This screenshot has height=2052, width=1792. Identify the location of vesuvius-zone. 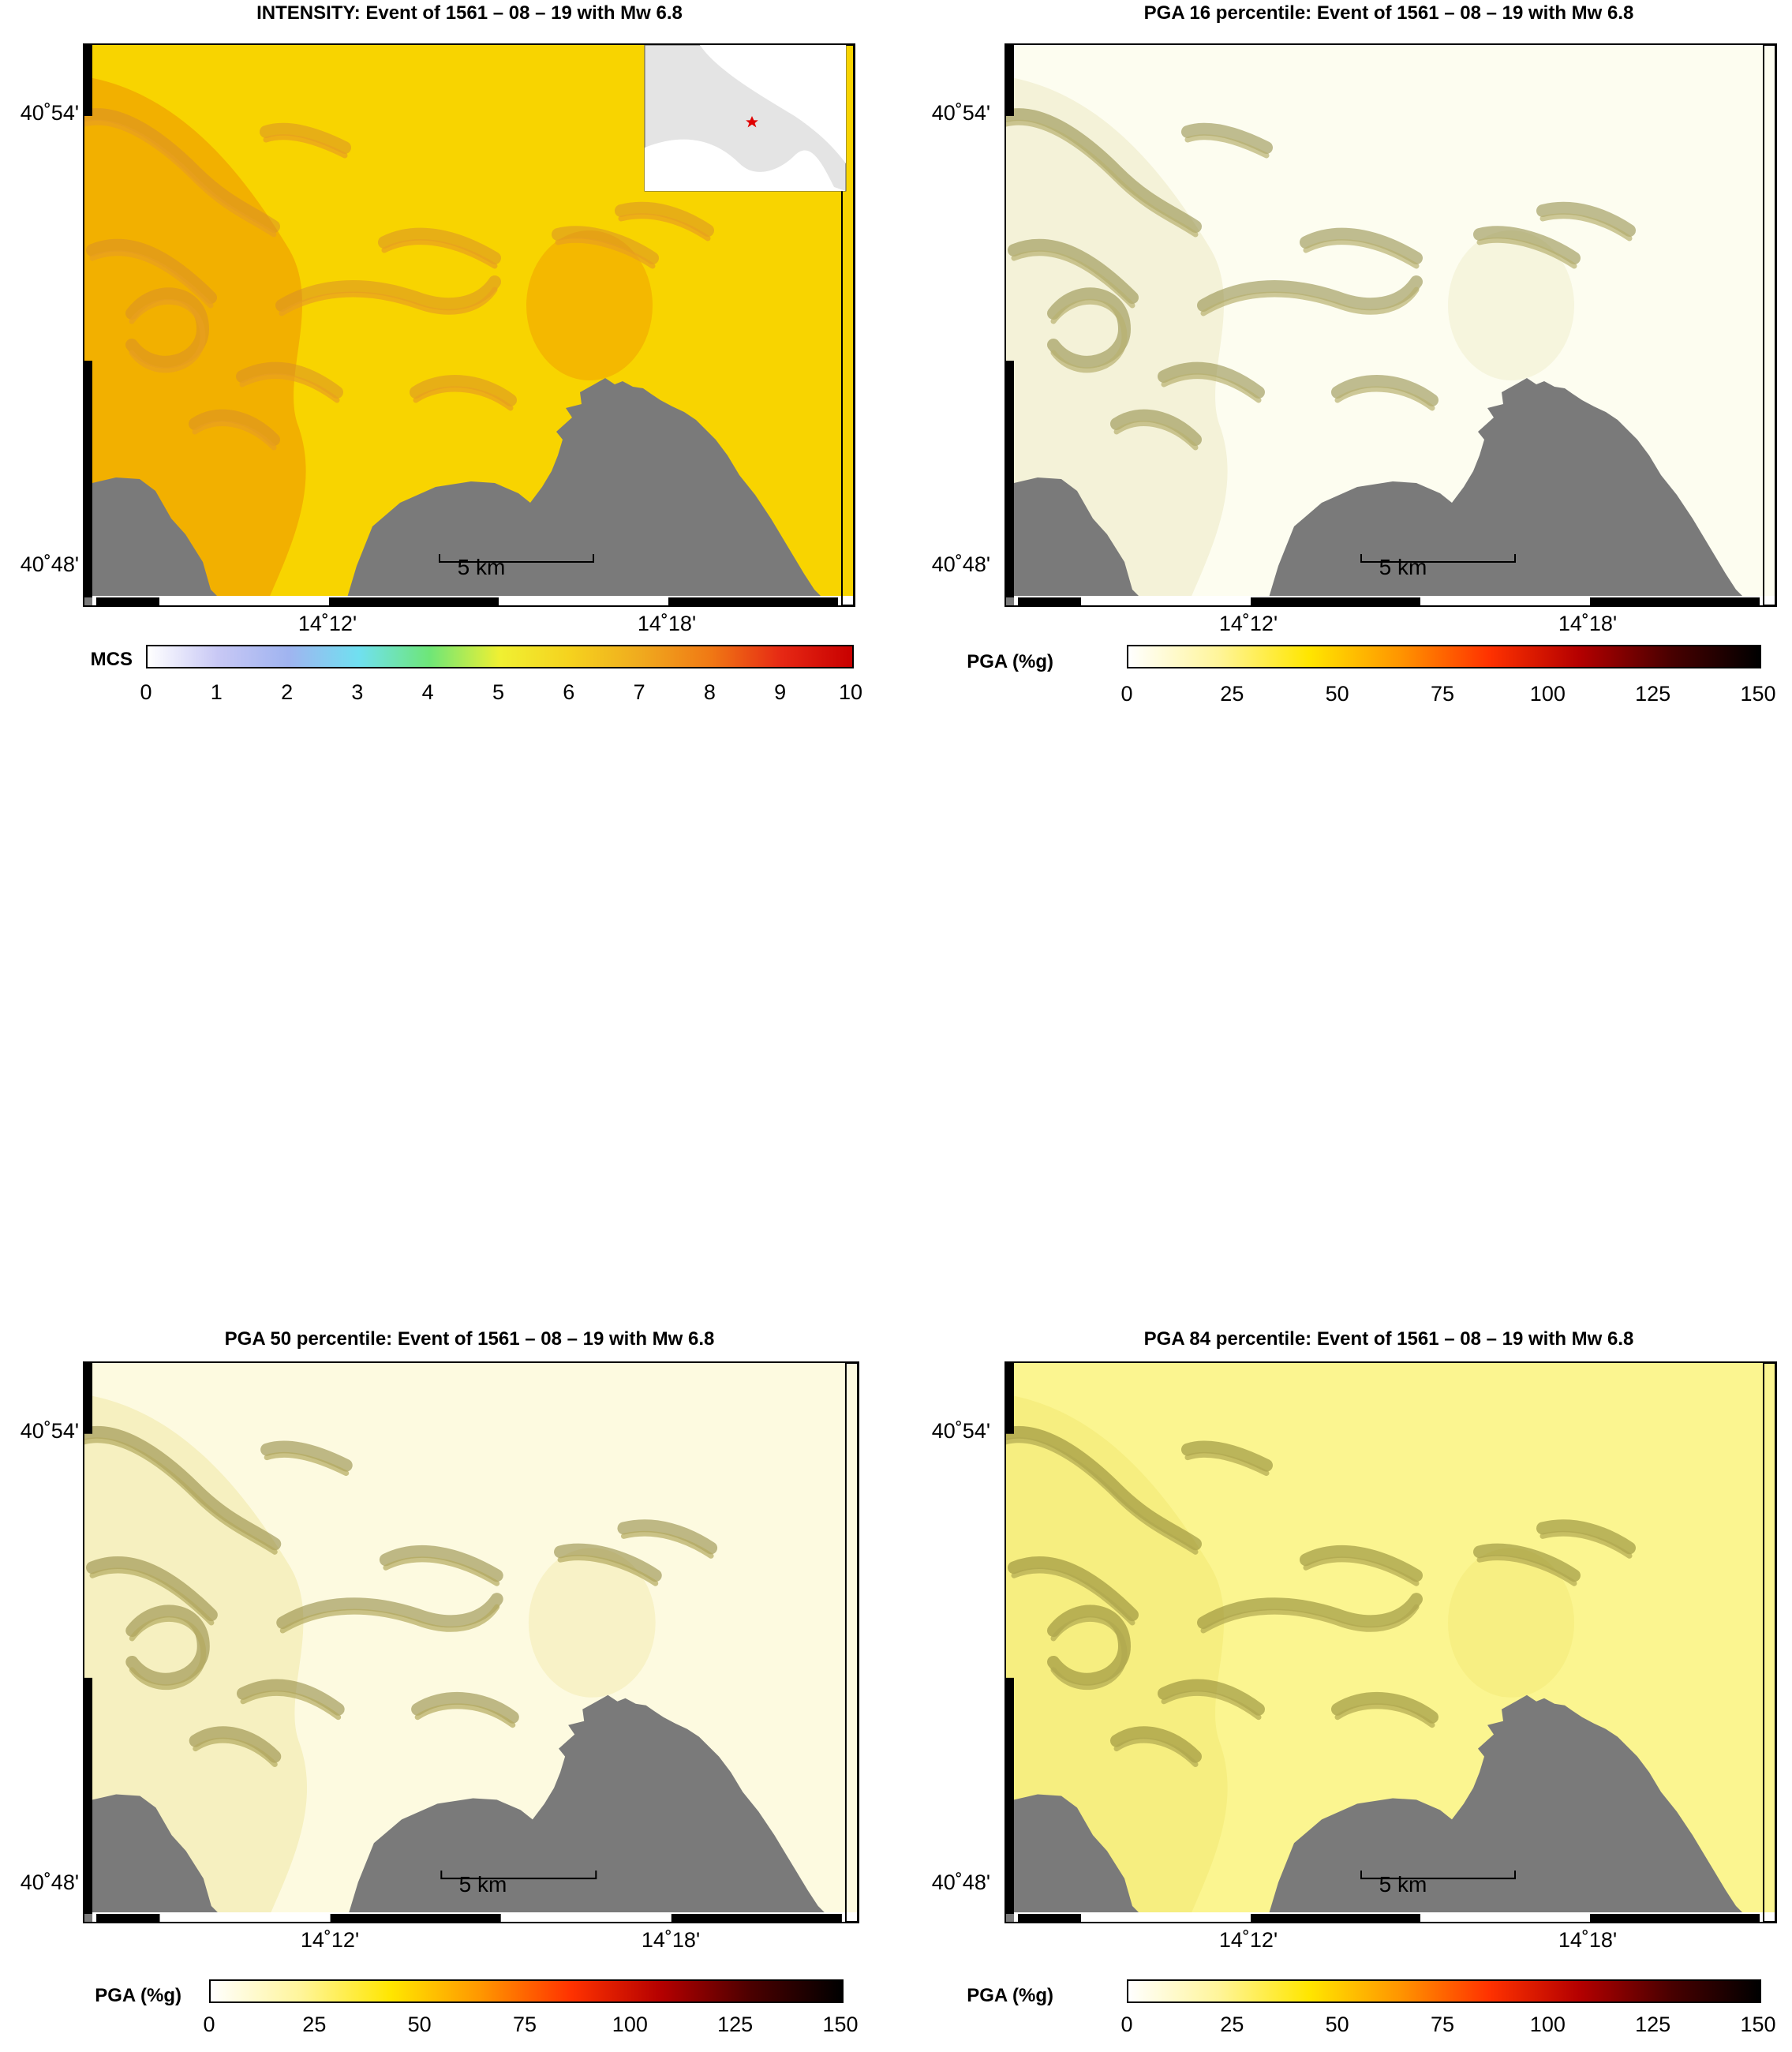
(1511, 305).